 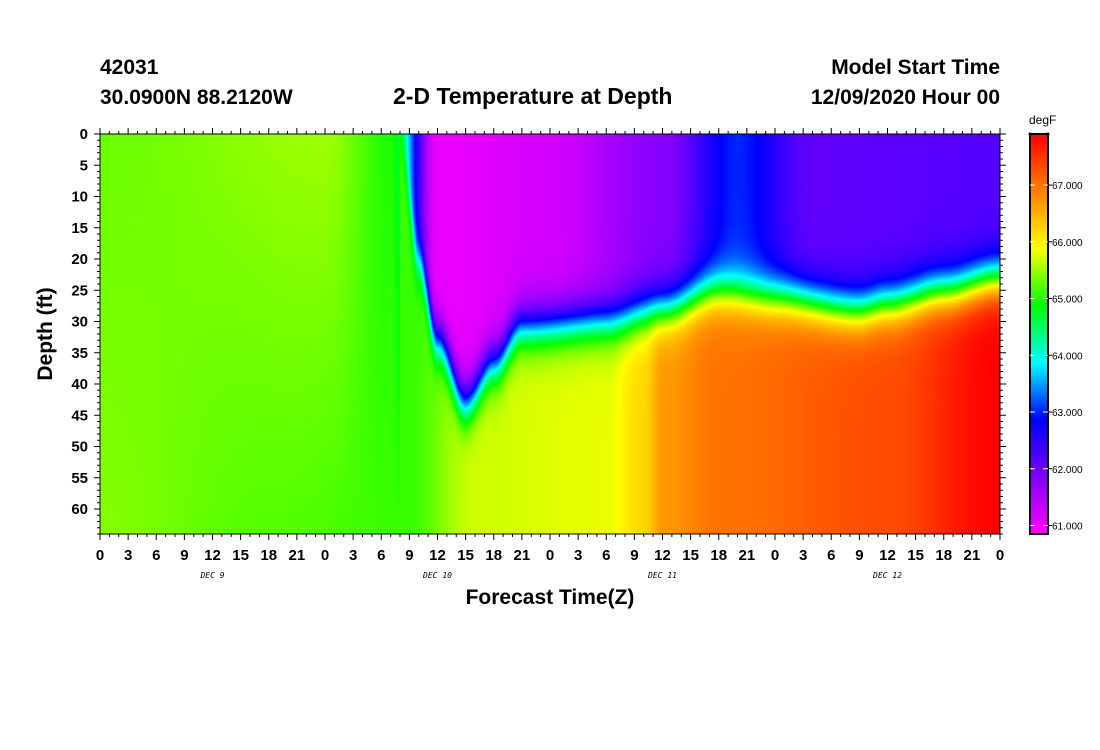 What do you see at coordinates (1067, 470) in the screenshot?
I see `colorbar-tick-label: 62.000` at bounding box center [1067, 470].